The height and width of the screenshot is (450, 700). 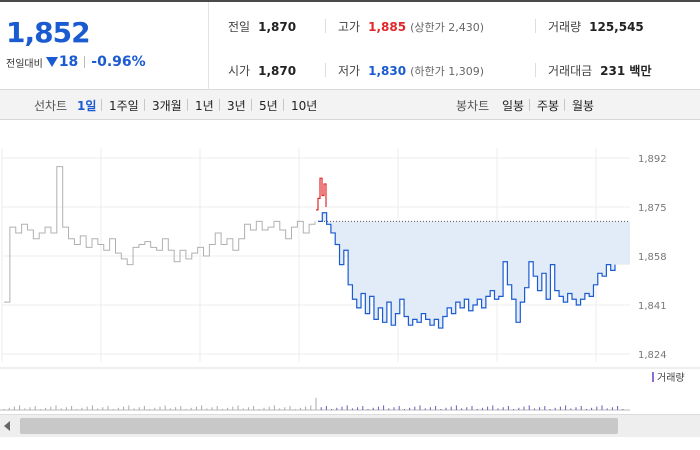 I want to click on below-prev-close-fill, so click(x=474, y=270).